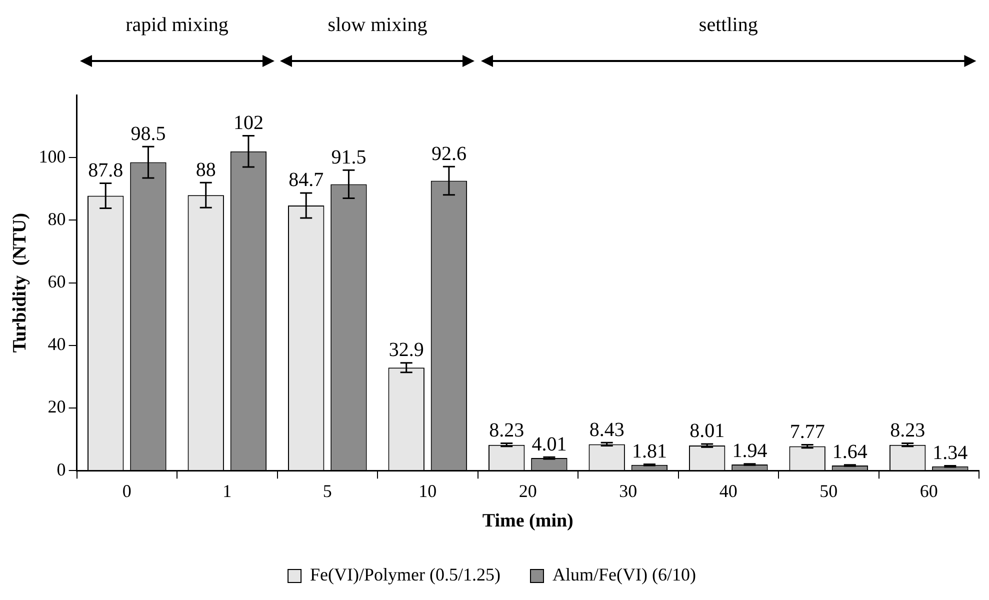 This screenshot has height=600, width=989. What do you see at coordinates (57, 218) in the screenshot?
I see `y-tick-label: 80` at bounding box center [57, 218].